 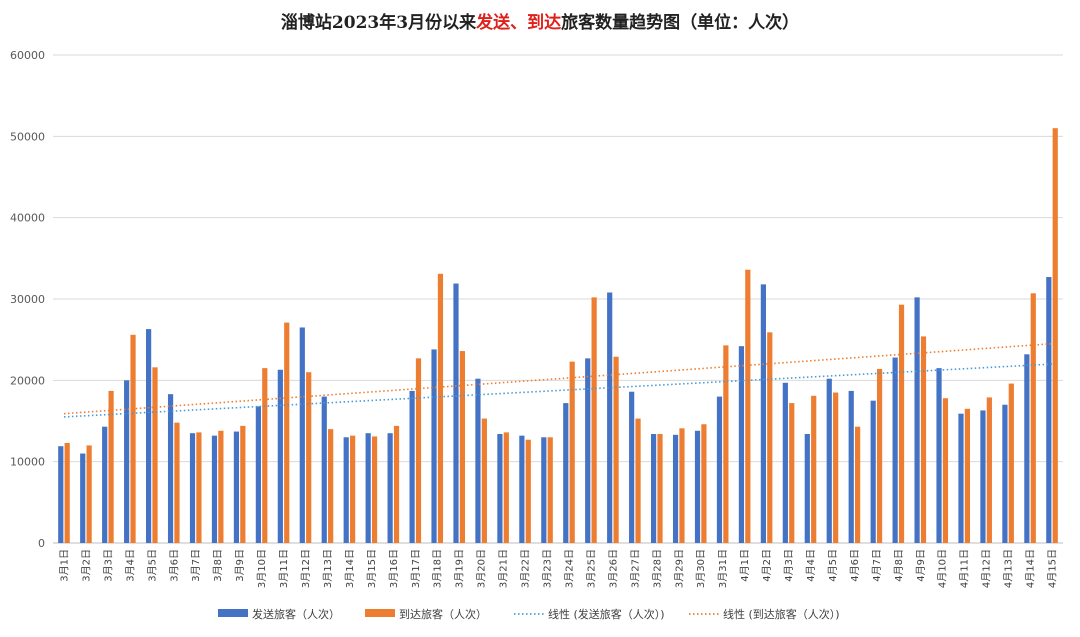 What do you see at coordinates (569, 568) in the screenshot?
I see `x-tick-label: 3月24日` at bounding box center [569, 568].